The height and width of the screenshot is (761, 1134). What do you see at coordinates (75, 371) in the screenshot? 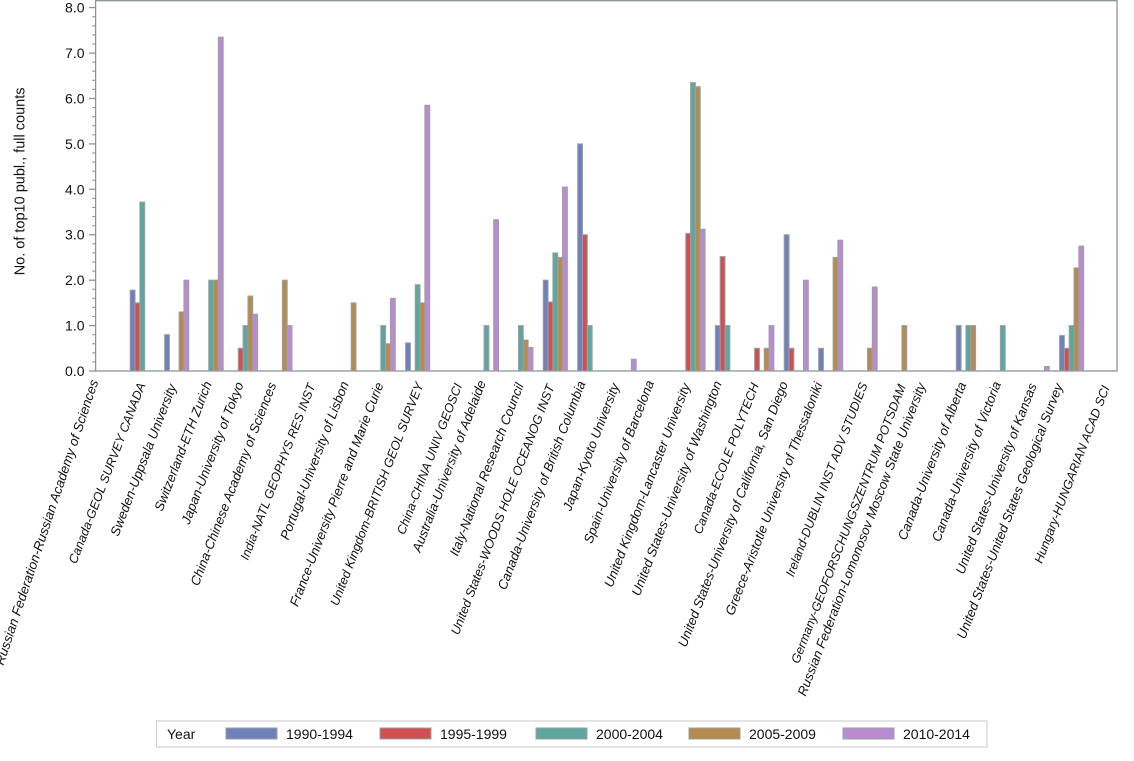
I see `svg-text: 0.0` at bounding box center [75, 371].